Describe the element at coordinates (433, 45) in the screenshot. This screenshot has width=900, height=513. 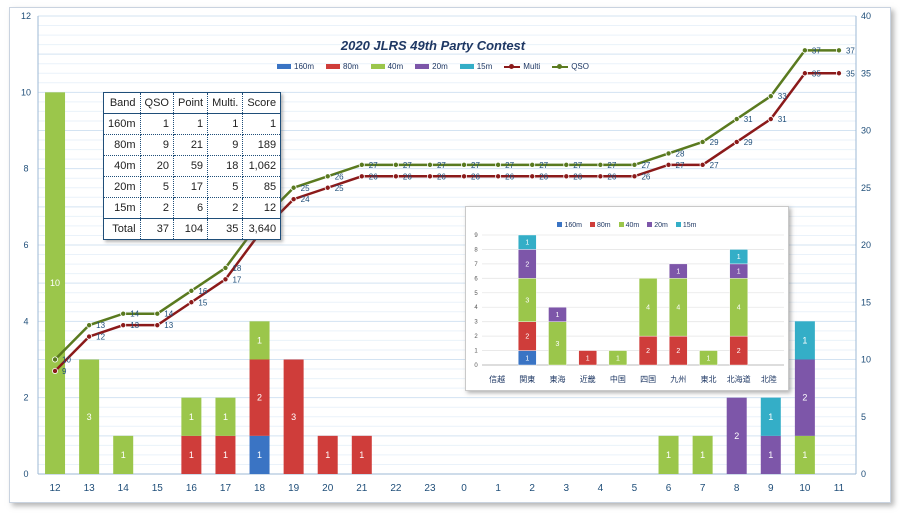
I see `chart-title: 2020 JLRS 49th Party Contest` at that location.